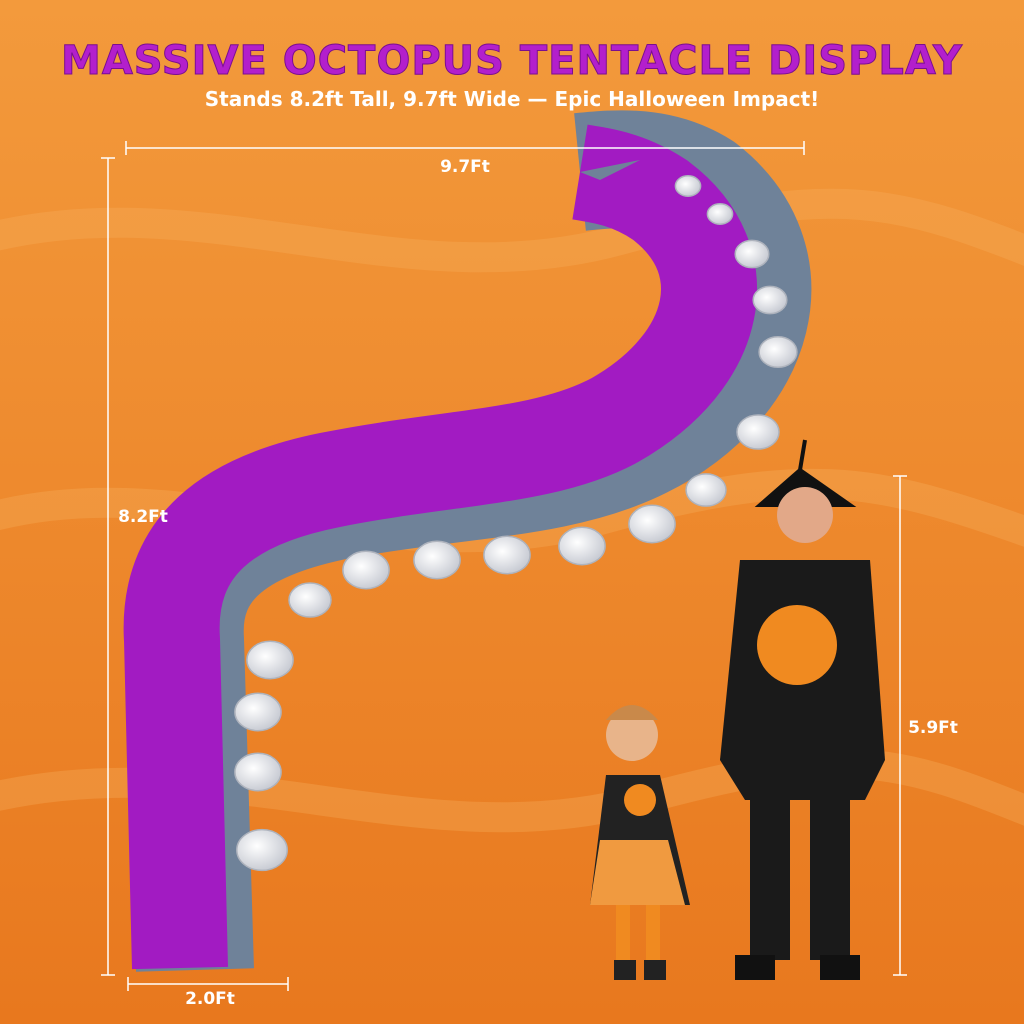 Image resolution: width=1024 pixels, height=1024 pixels. Describe the element at coordinates (143, 517) in the screenshot. I see `height-label: 8.2Ft` at that location.